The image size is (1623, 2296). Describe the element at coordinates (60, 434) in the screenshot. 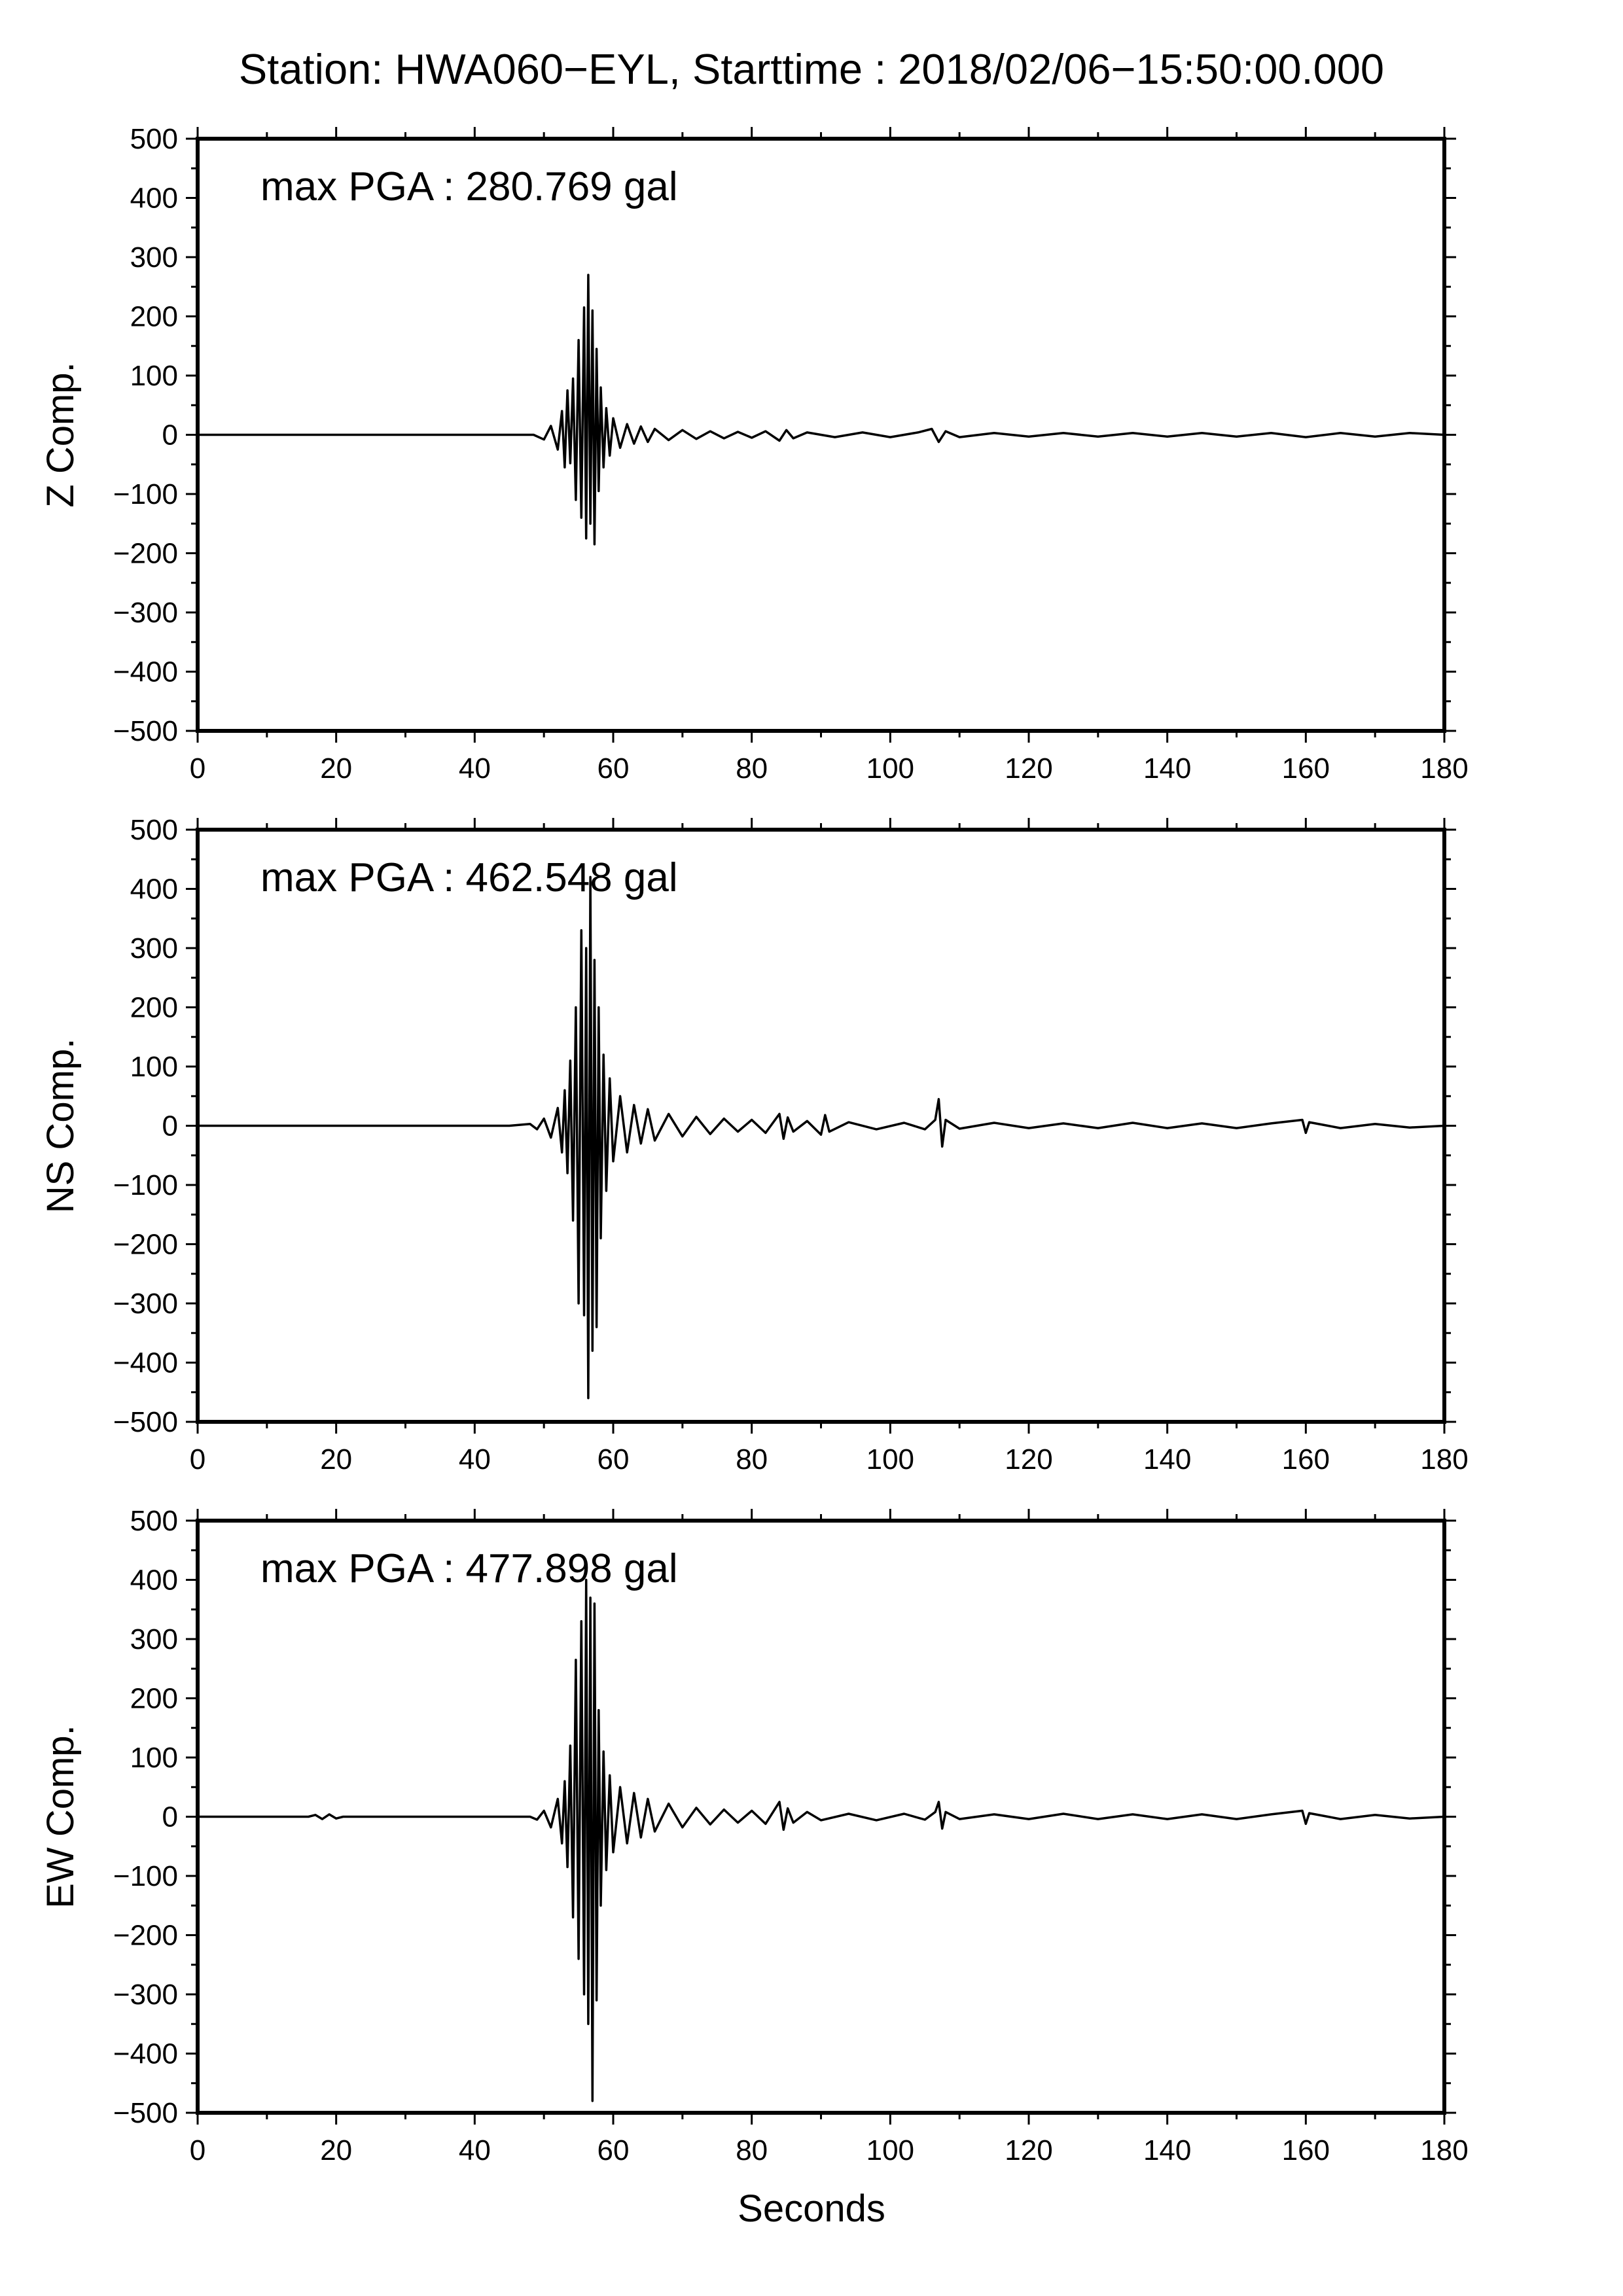

I see `y-axis-label: Z Comp.` at that location.